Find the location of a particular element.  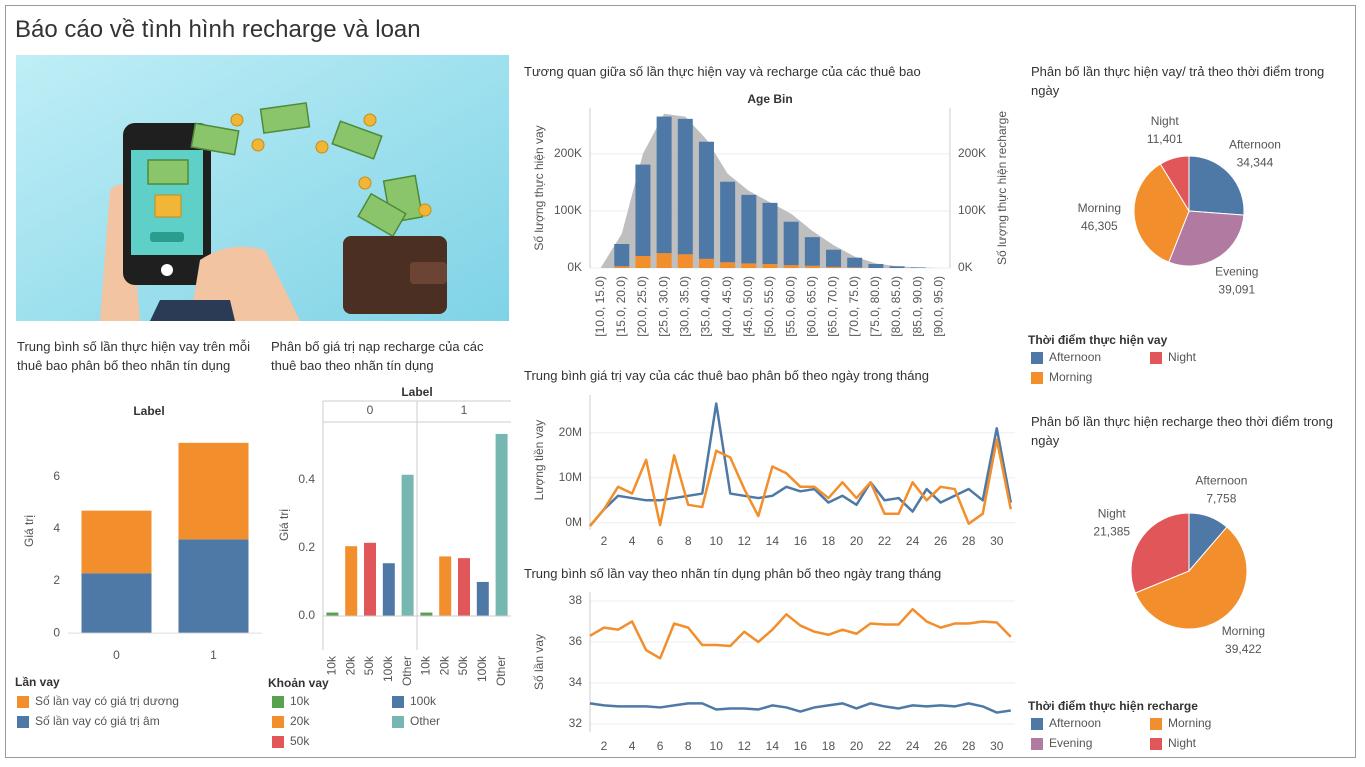

y-tick-label: 32 is located at coordinates (576, 723).